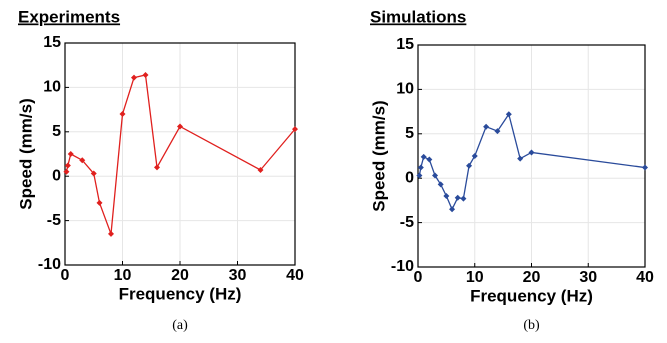 The image size is (667, 343). I want to click on chart-title: Experiments, so click(69, 16).